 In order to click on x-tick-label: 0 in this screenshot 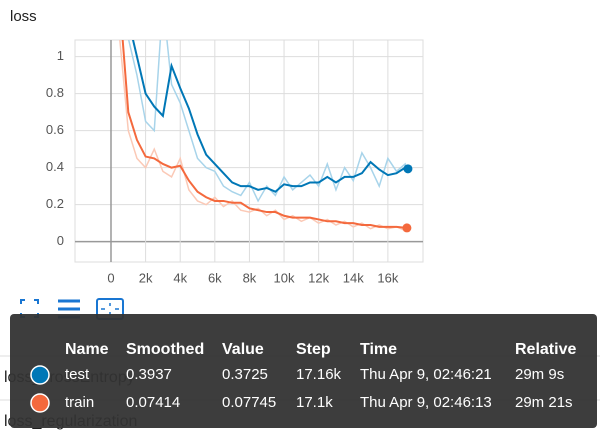, I will do `click(110, 277)`.